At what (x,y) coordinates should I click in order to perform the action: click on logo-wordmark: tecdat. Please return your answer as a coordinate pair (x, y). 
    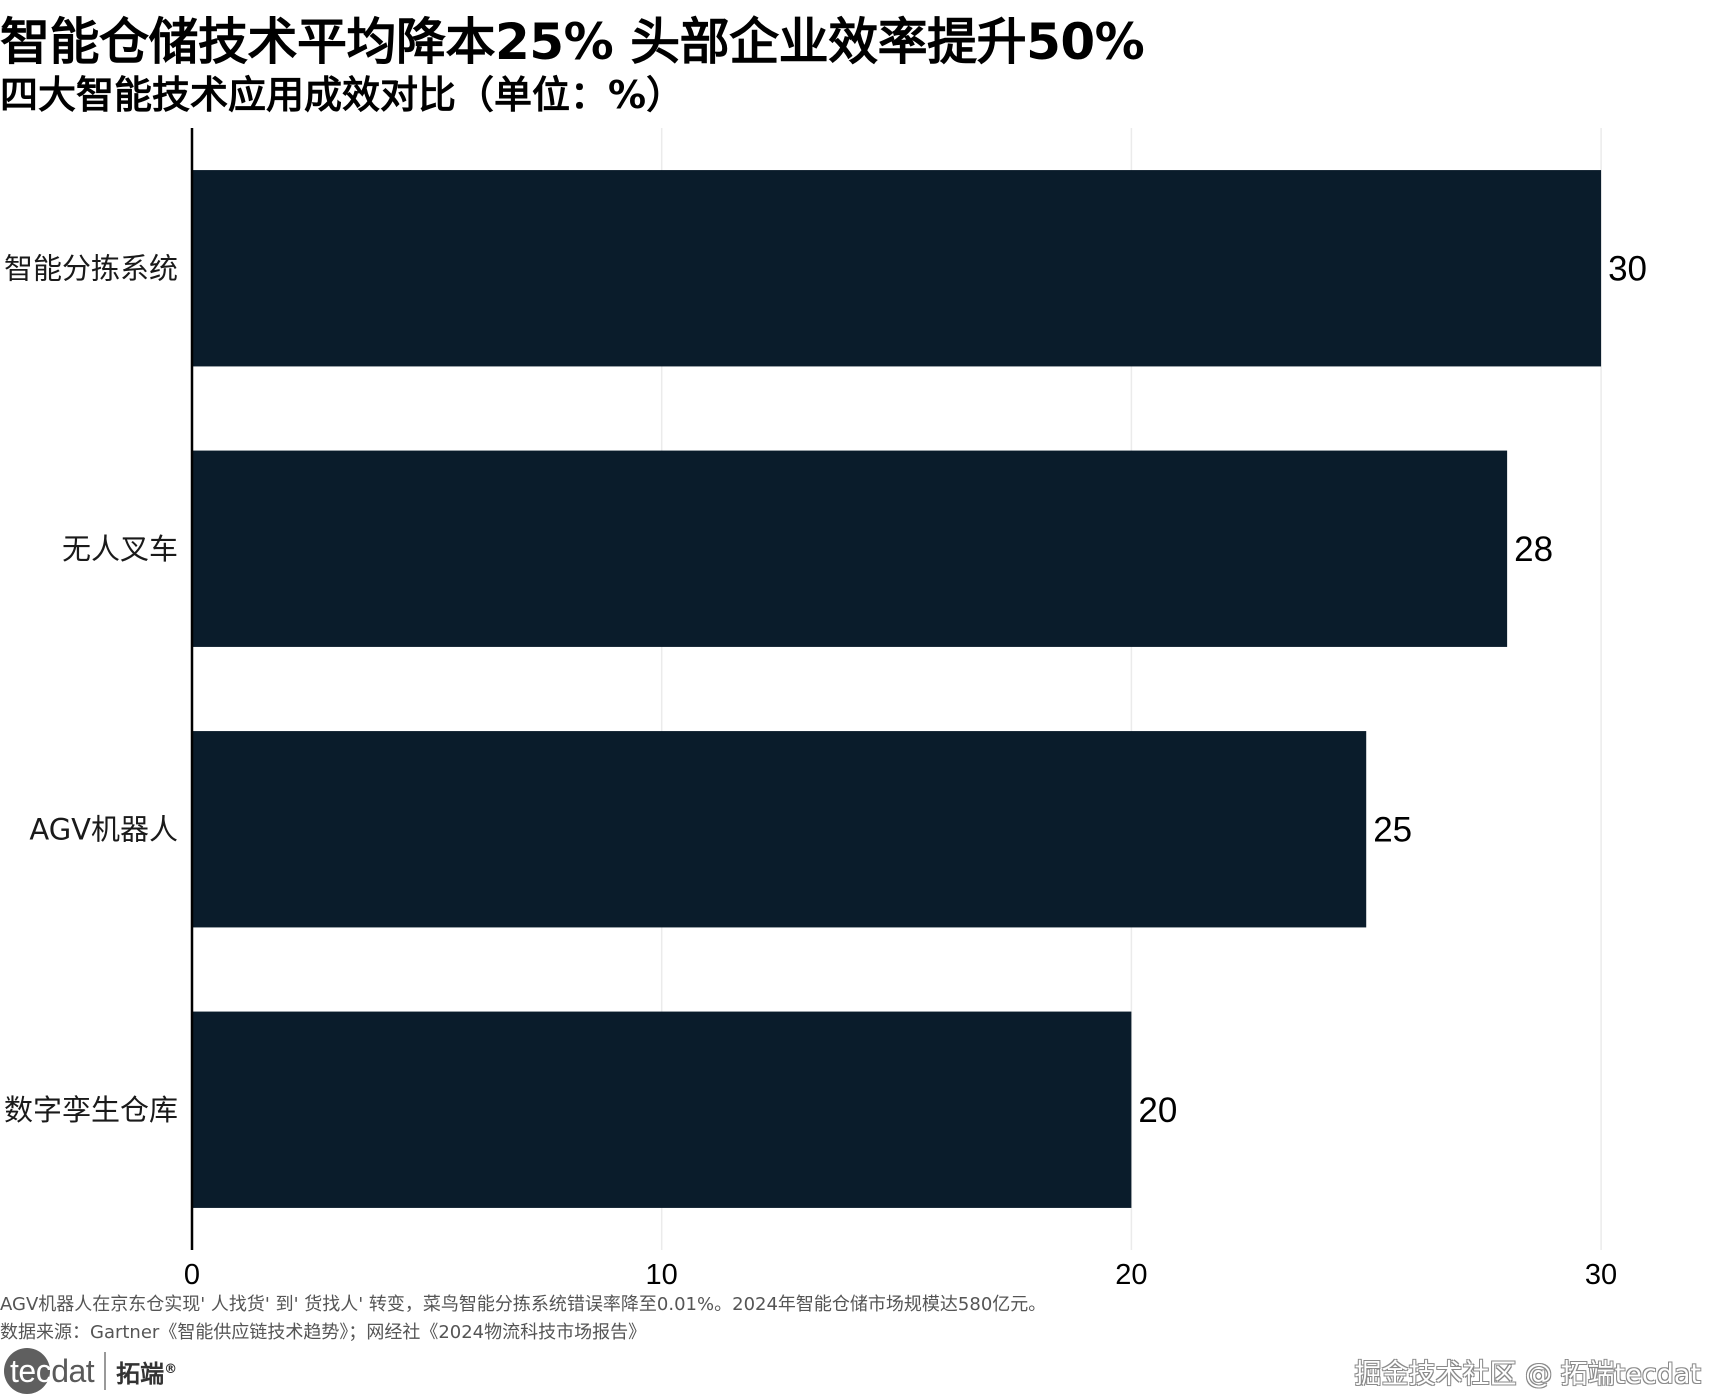
    Looking at the image, I should click on (52, 1370).